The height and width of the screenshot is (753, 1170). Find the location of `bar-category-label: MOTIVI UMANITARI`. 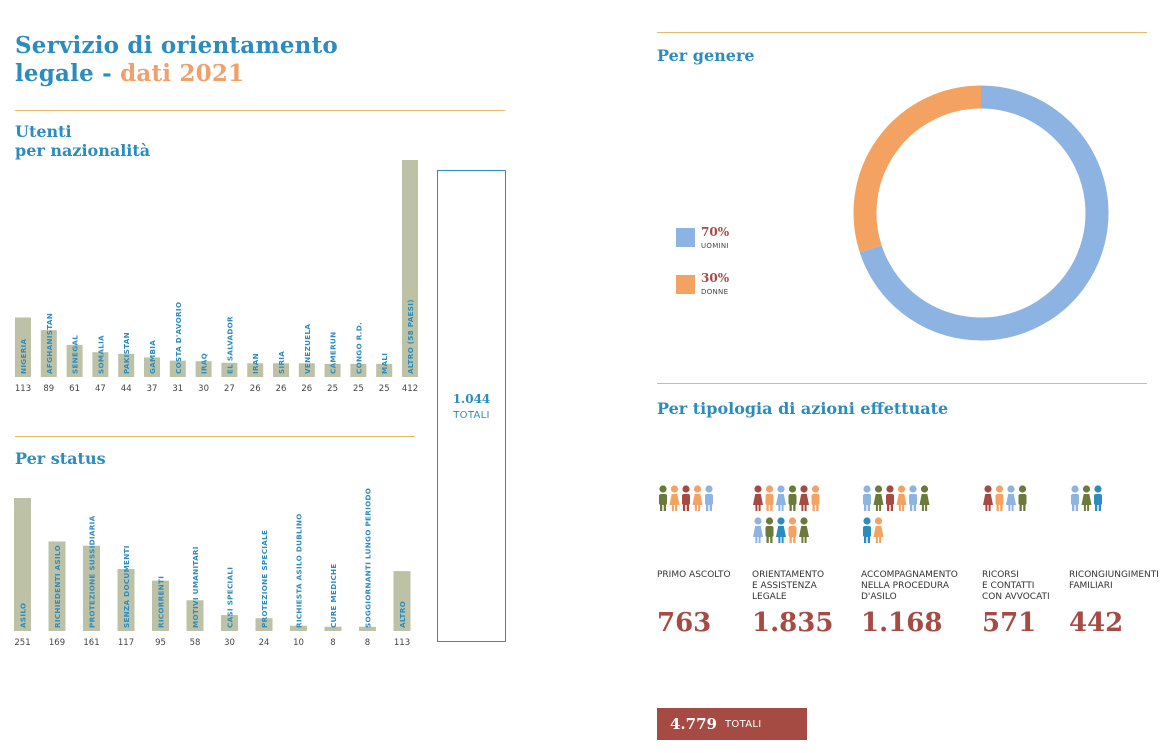

bar-category-label: MOTIVI UMANITARI is located at coordinates (195, 587).